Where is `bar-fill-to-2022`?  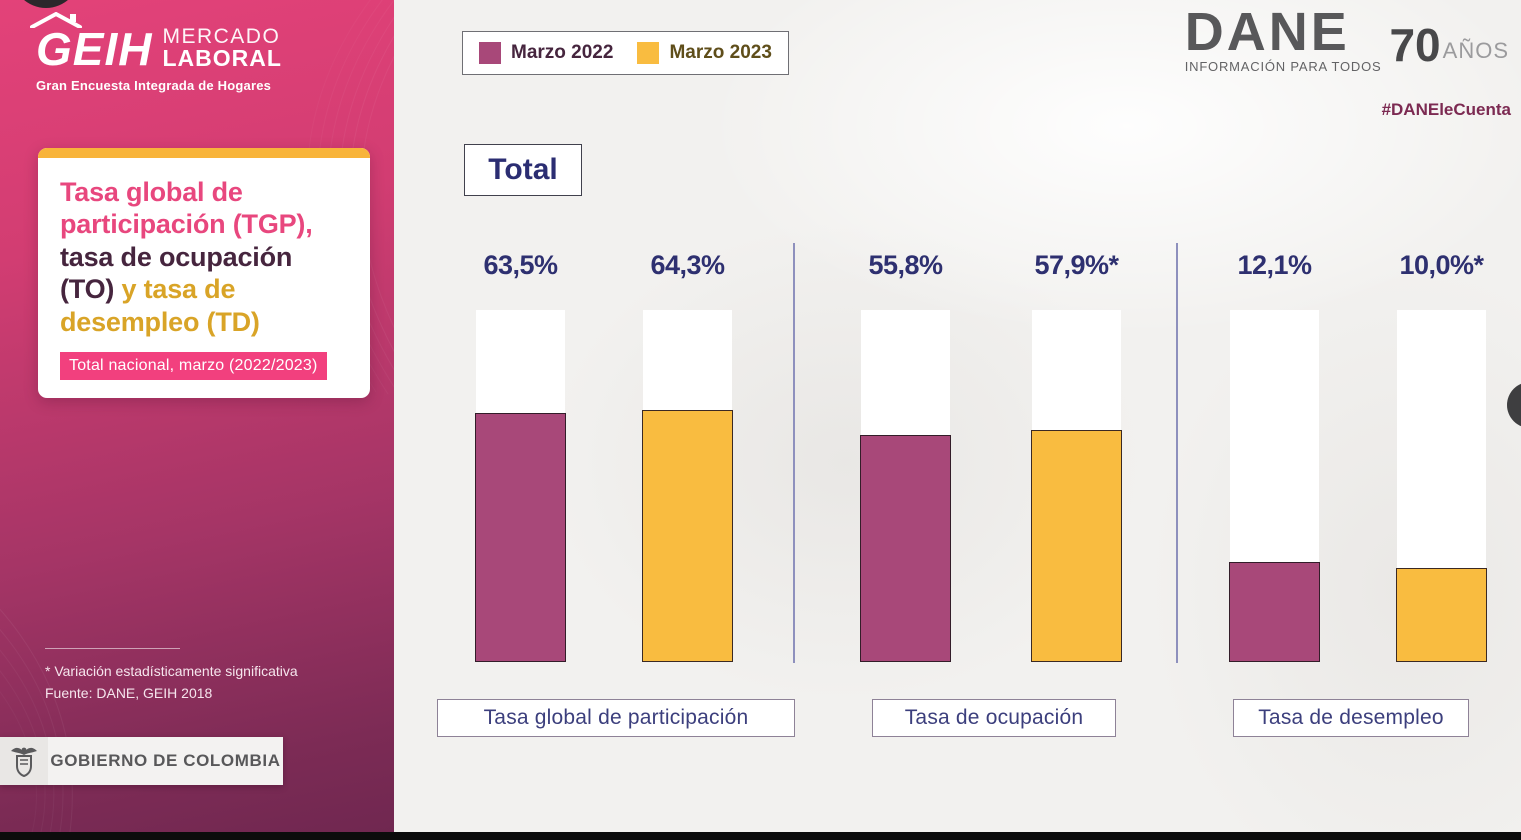 bar-fill-to-2022 is located at coordinates (905, 548).